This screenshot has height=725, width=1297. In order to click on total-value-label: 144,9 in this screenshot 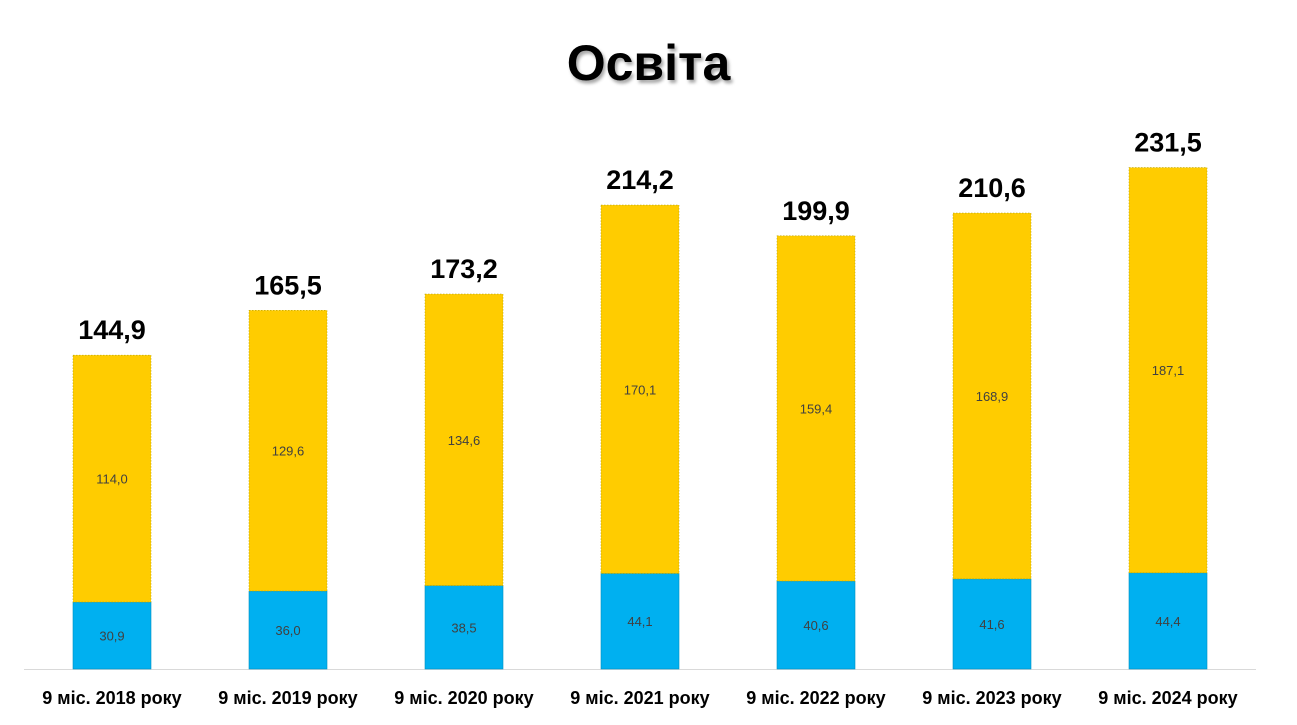, I will do `click(112, 330)`.